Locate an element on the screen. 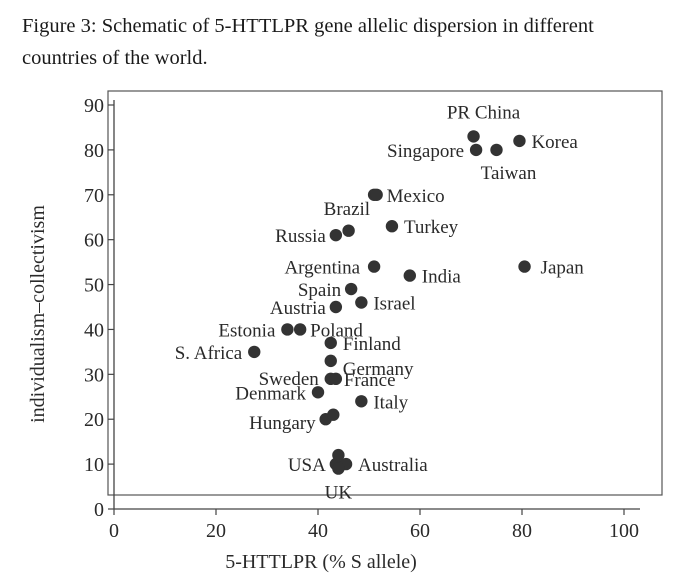  point-label: Mexico is located at coordinates (416, 196).